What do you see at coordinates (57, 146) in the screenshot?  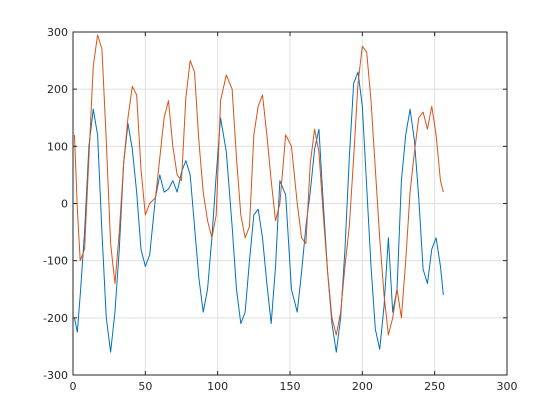 I see `y-tick-label: 100` at bounding box center [57, 146].